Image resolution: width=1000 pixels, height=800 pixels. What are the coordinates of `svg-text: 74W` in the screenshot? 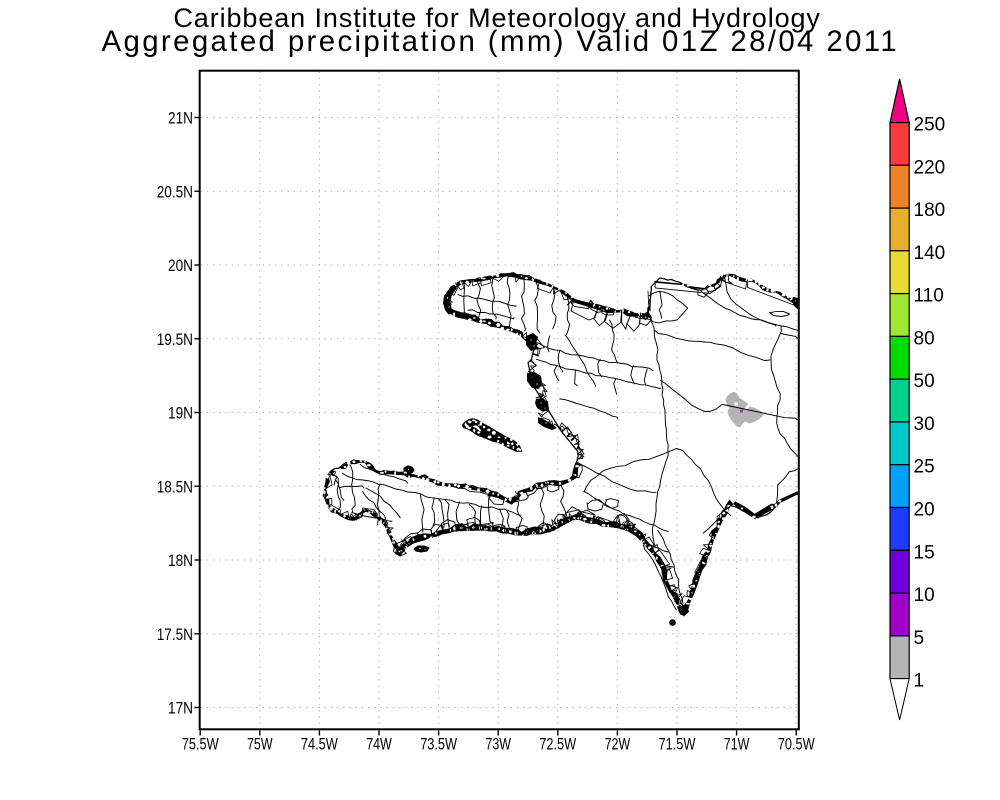 It's located at (379, 744).